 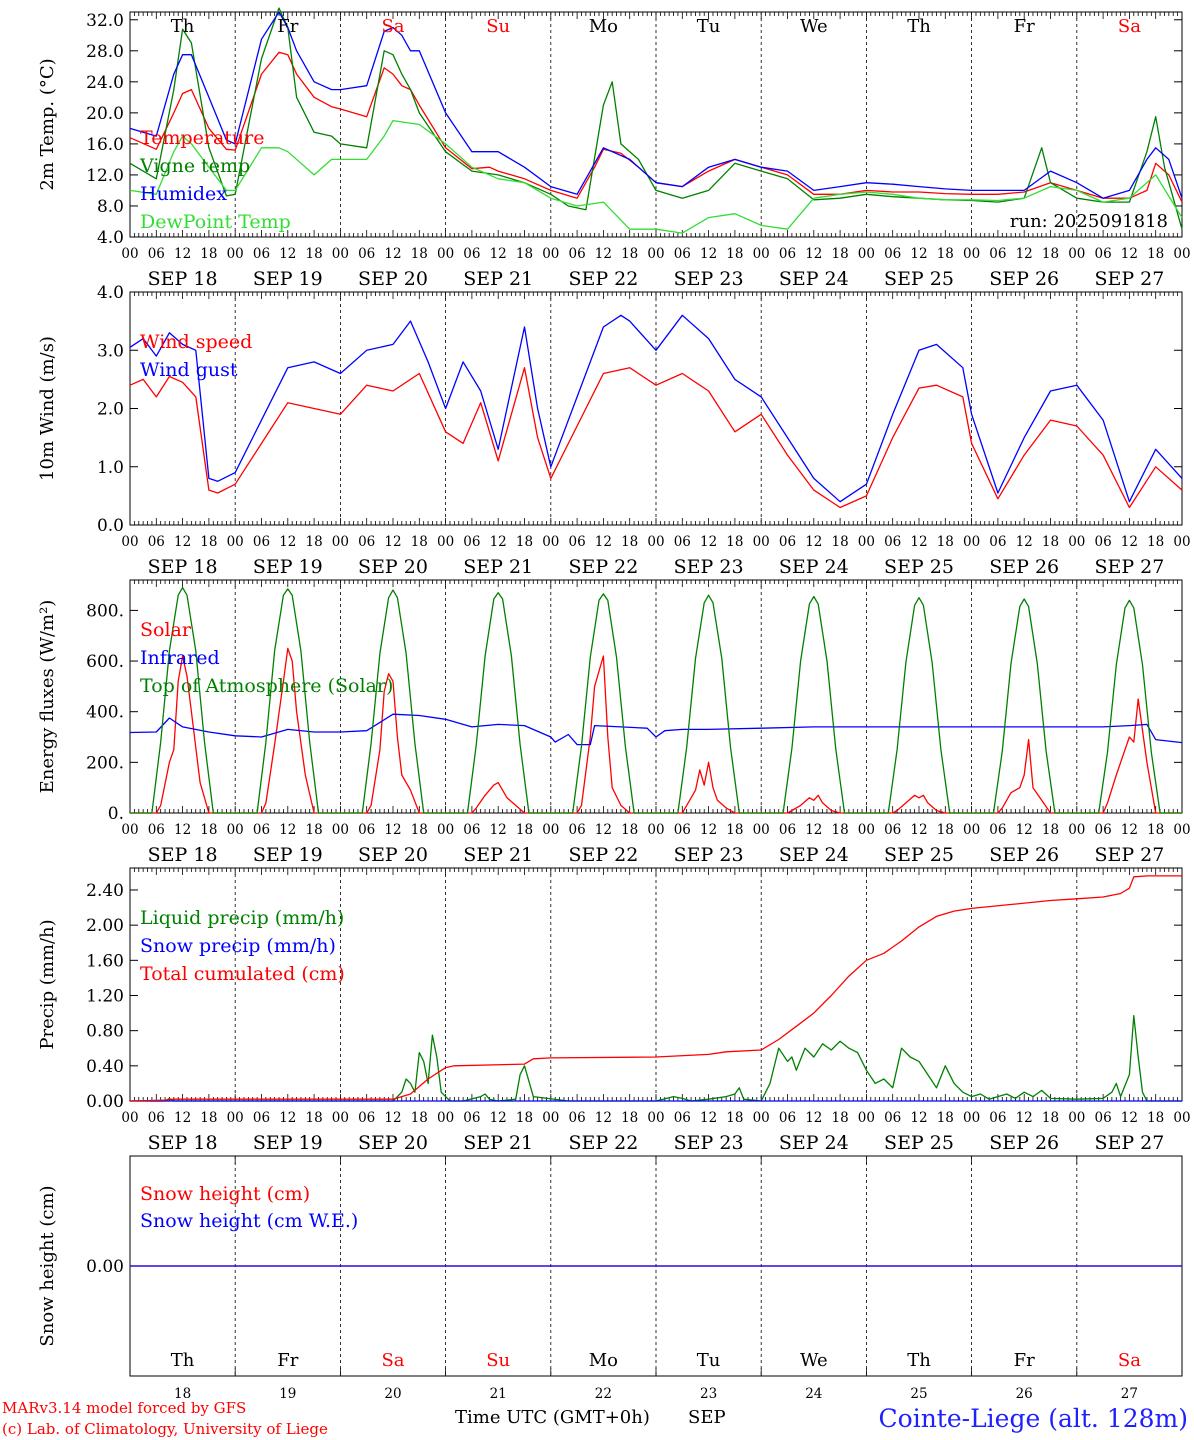 I want to click on series-liquid-precip-mm-h, so click(x=656, y=1058).